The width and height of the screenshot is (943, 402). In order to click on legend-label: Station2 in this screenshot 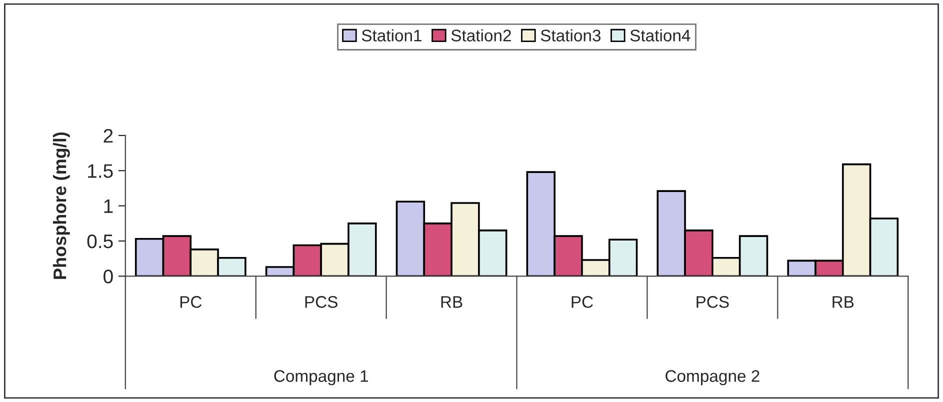, I will do `click(481, 35)`.